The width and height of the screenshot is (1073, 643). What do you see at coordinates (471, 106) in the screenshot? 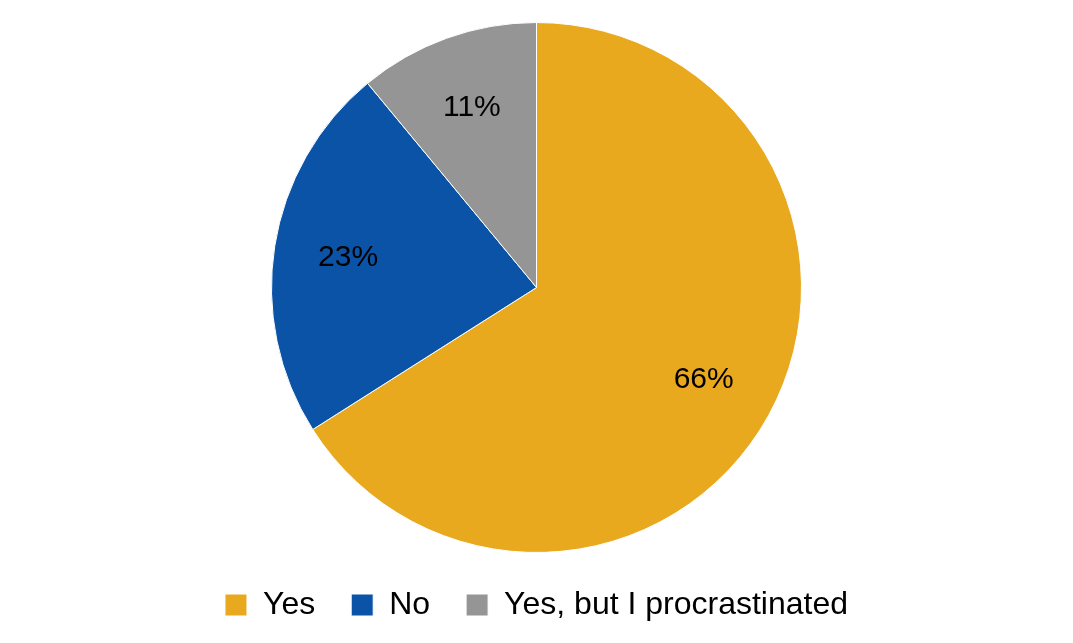
I see `data-label: 11%` at bounding box center [471, 106].